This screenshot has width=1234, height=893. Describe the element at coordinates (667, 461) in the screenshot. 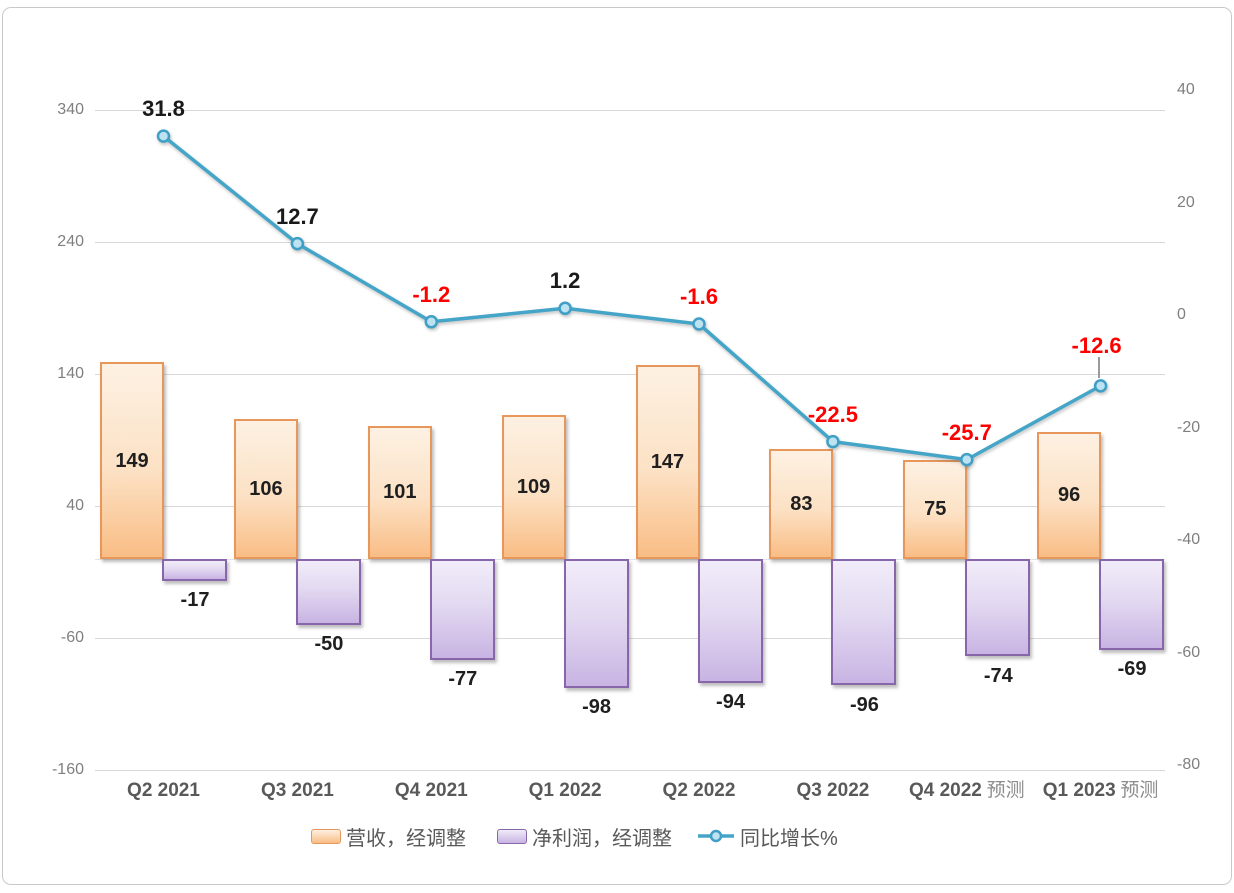

I see `revenue-bar-label: 147` at that location.